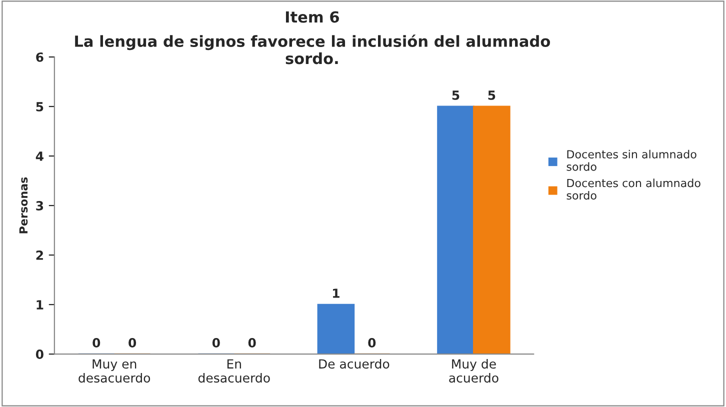  I want to click on data-label: 1, so click(336, 293).